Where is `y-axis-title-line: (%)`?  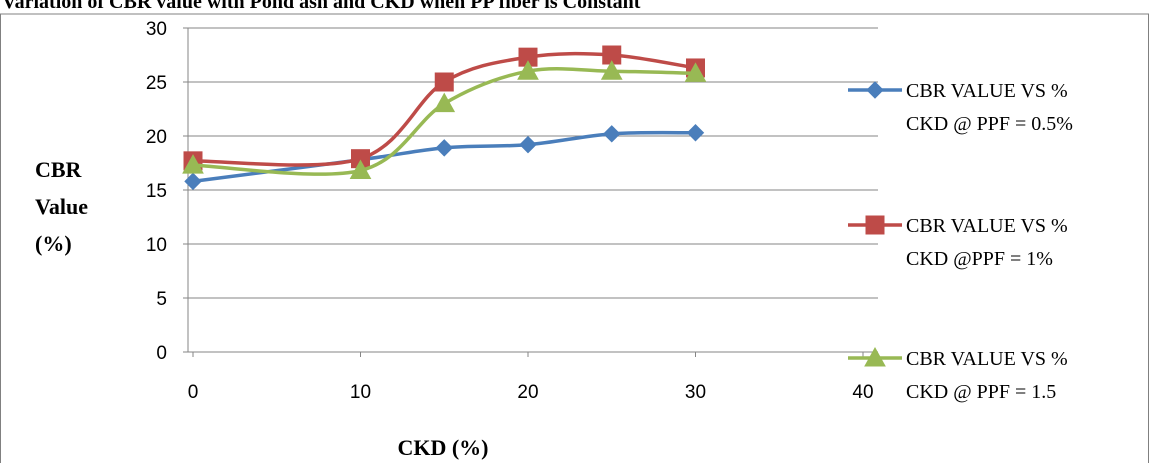
y-axis-title-line: (%) is located at coordinates (53, 243).